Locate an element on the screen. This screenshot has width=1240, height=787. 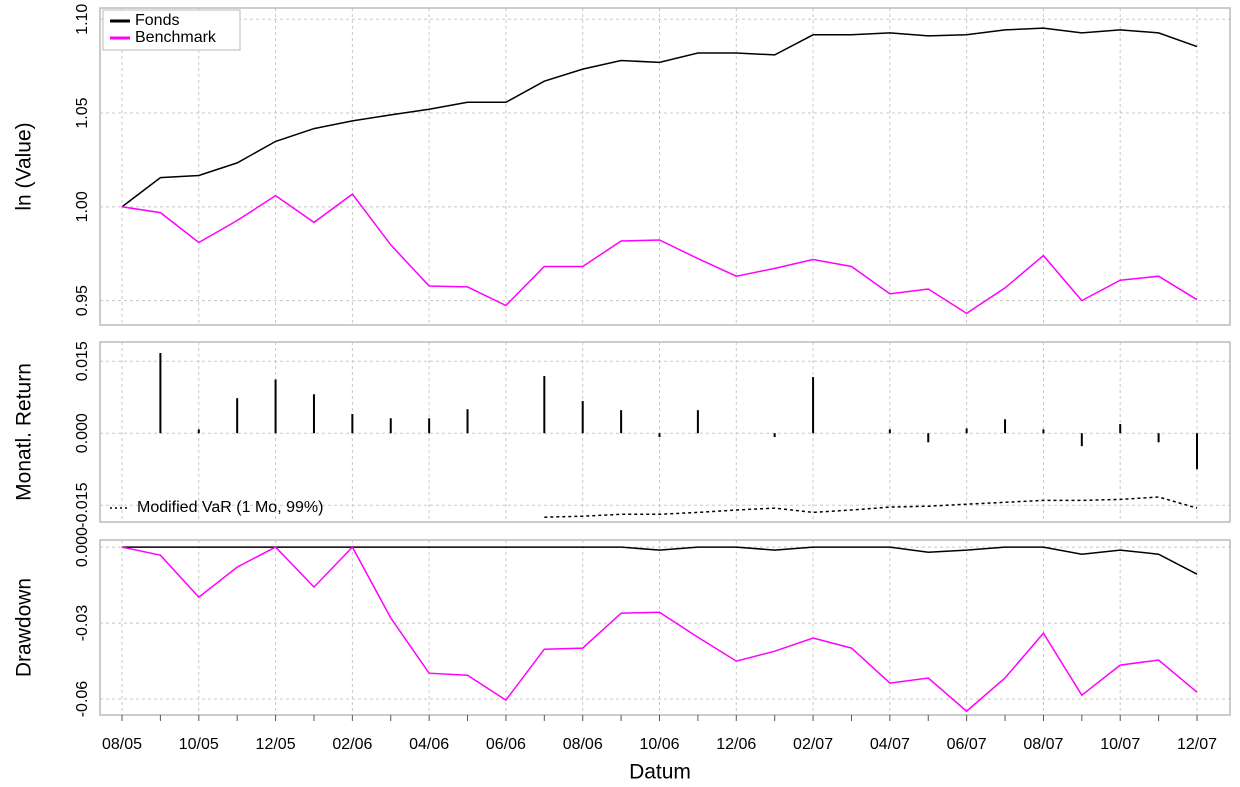
y-tick-label: -0.03 is located at coordinates (82, 623).